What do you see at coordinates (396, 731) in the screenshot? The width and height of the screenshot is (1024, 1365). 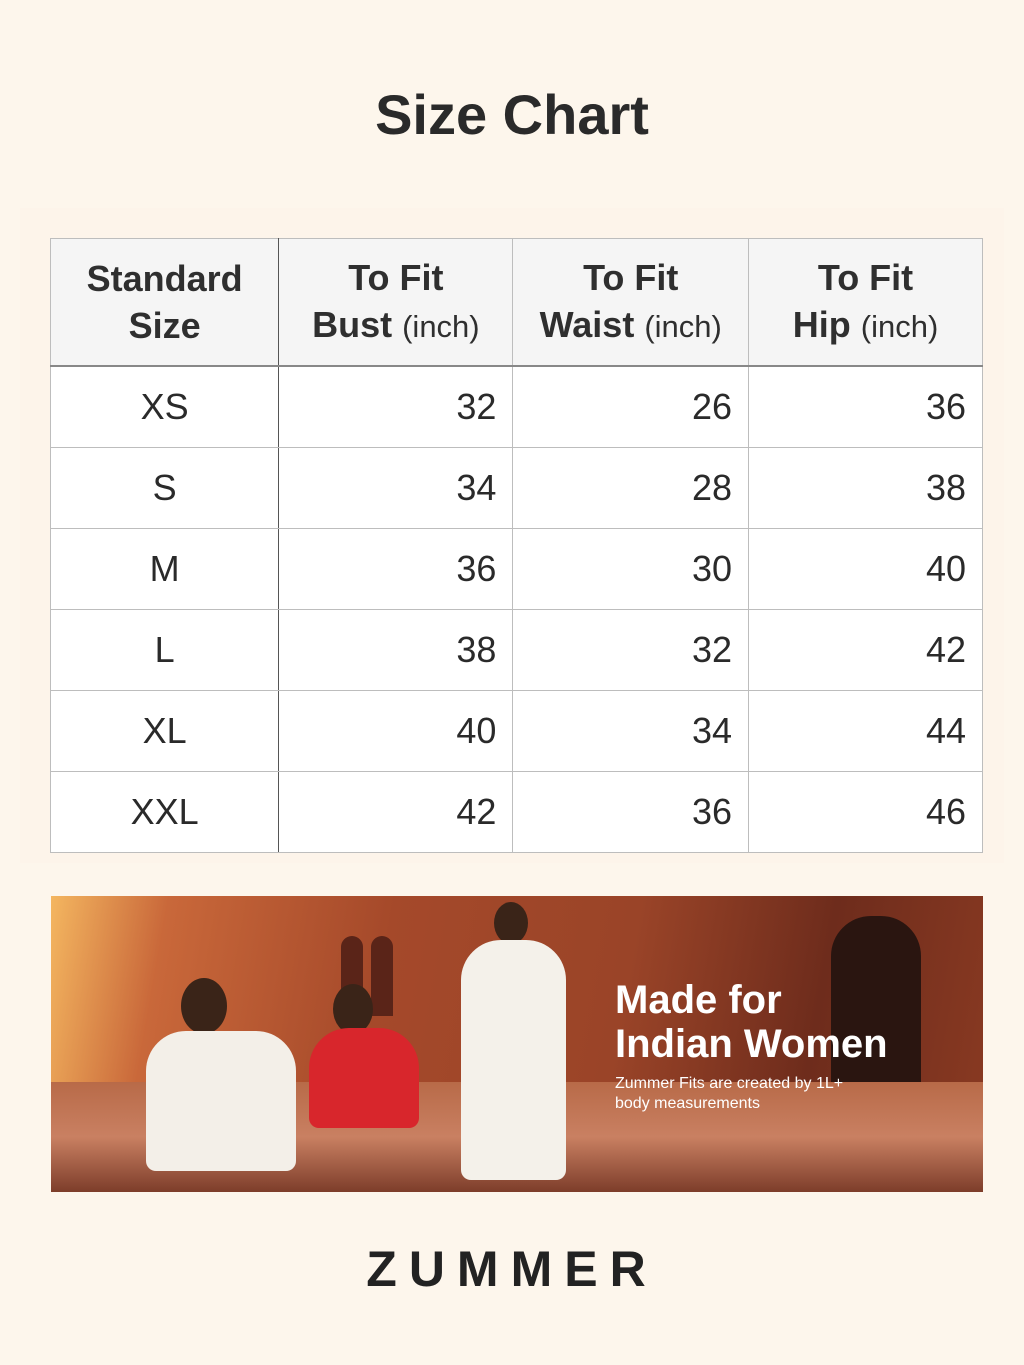 I see `bust-cell: 40` at bounding box center [396, 731].